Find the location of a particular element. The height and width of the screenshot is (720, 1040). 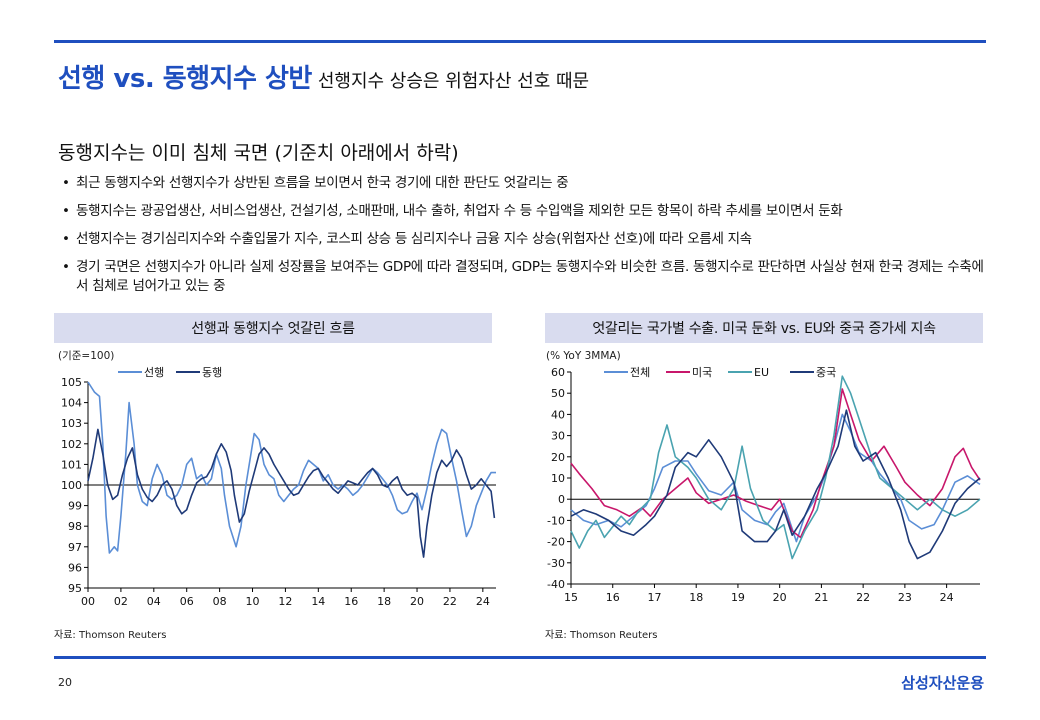

y-tick-label: 95 is located at coordinates (75, 588).